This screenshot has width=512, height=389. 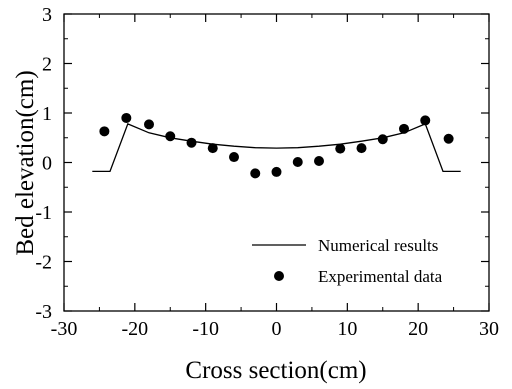 I want to click on x-tick-label: 20, so click(x=418, y=329).